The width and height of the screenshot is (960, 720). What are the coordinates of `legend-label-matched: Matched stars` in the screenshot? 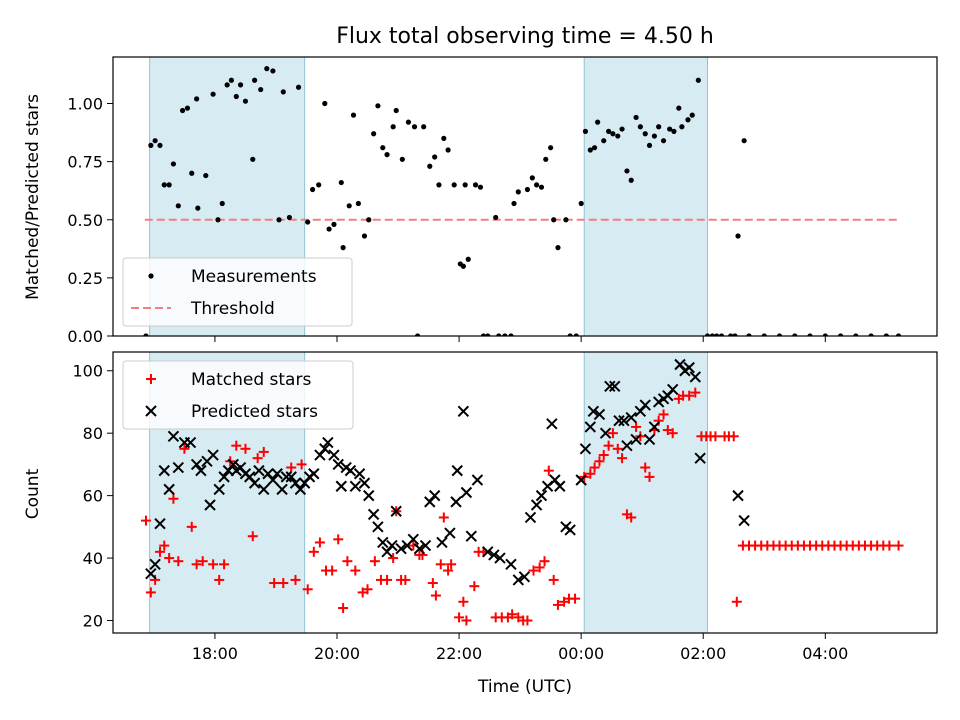 It's located at (251, 380).